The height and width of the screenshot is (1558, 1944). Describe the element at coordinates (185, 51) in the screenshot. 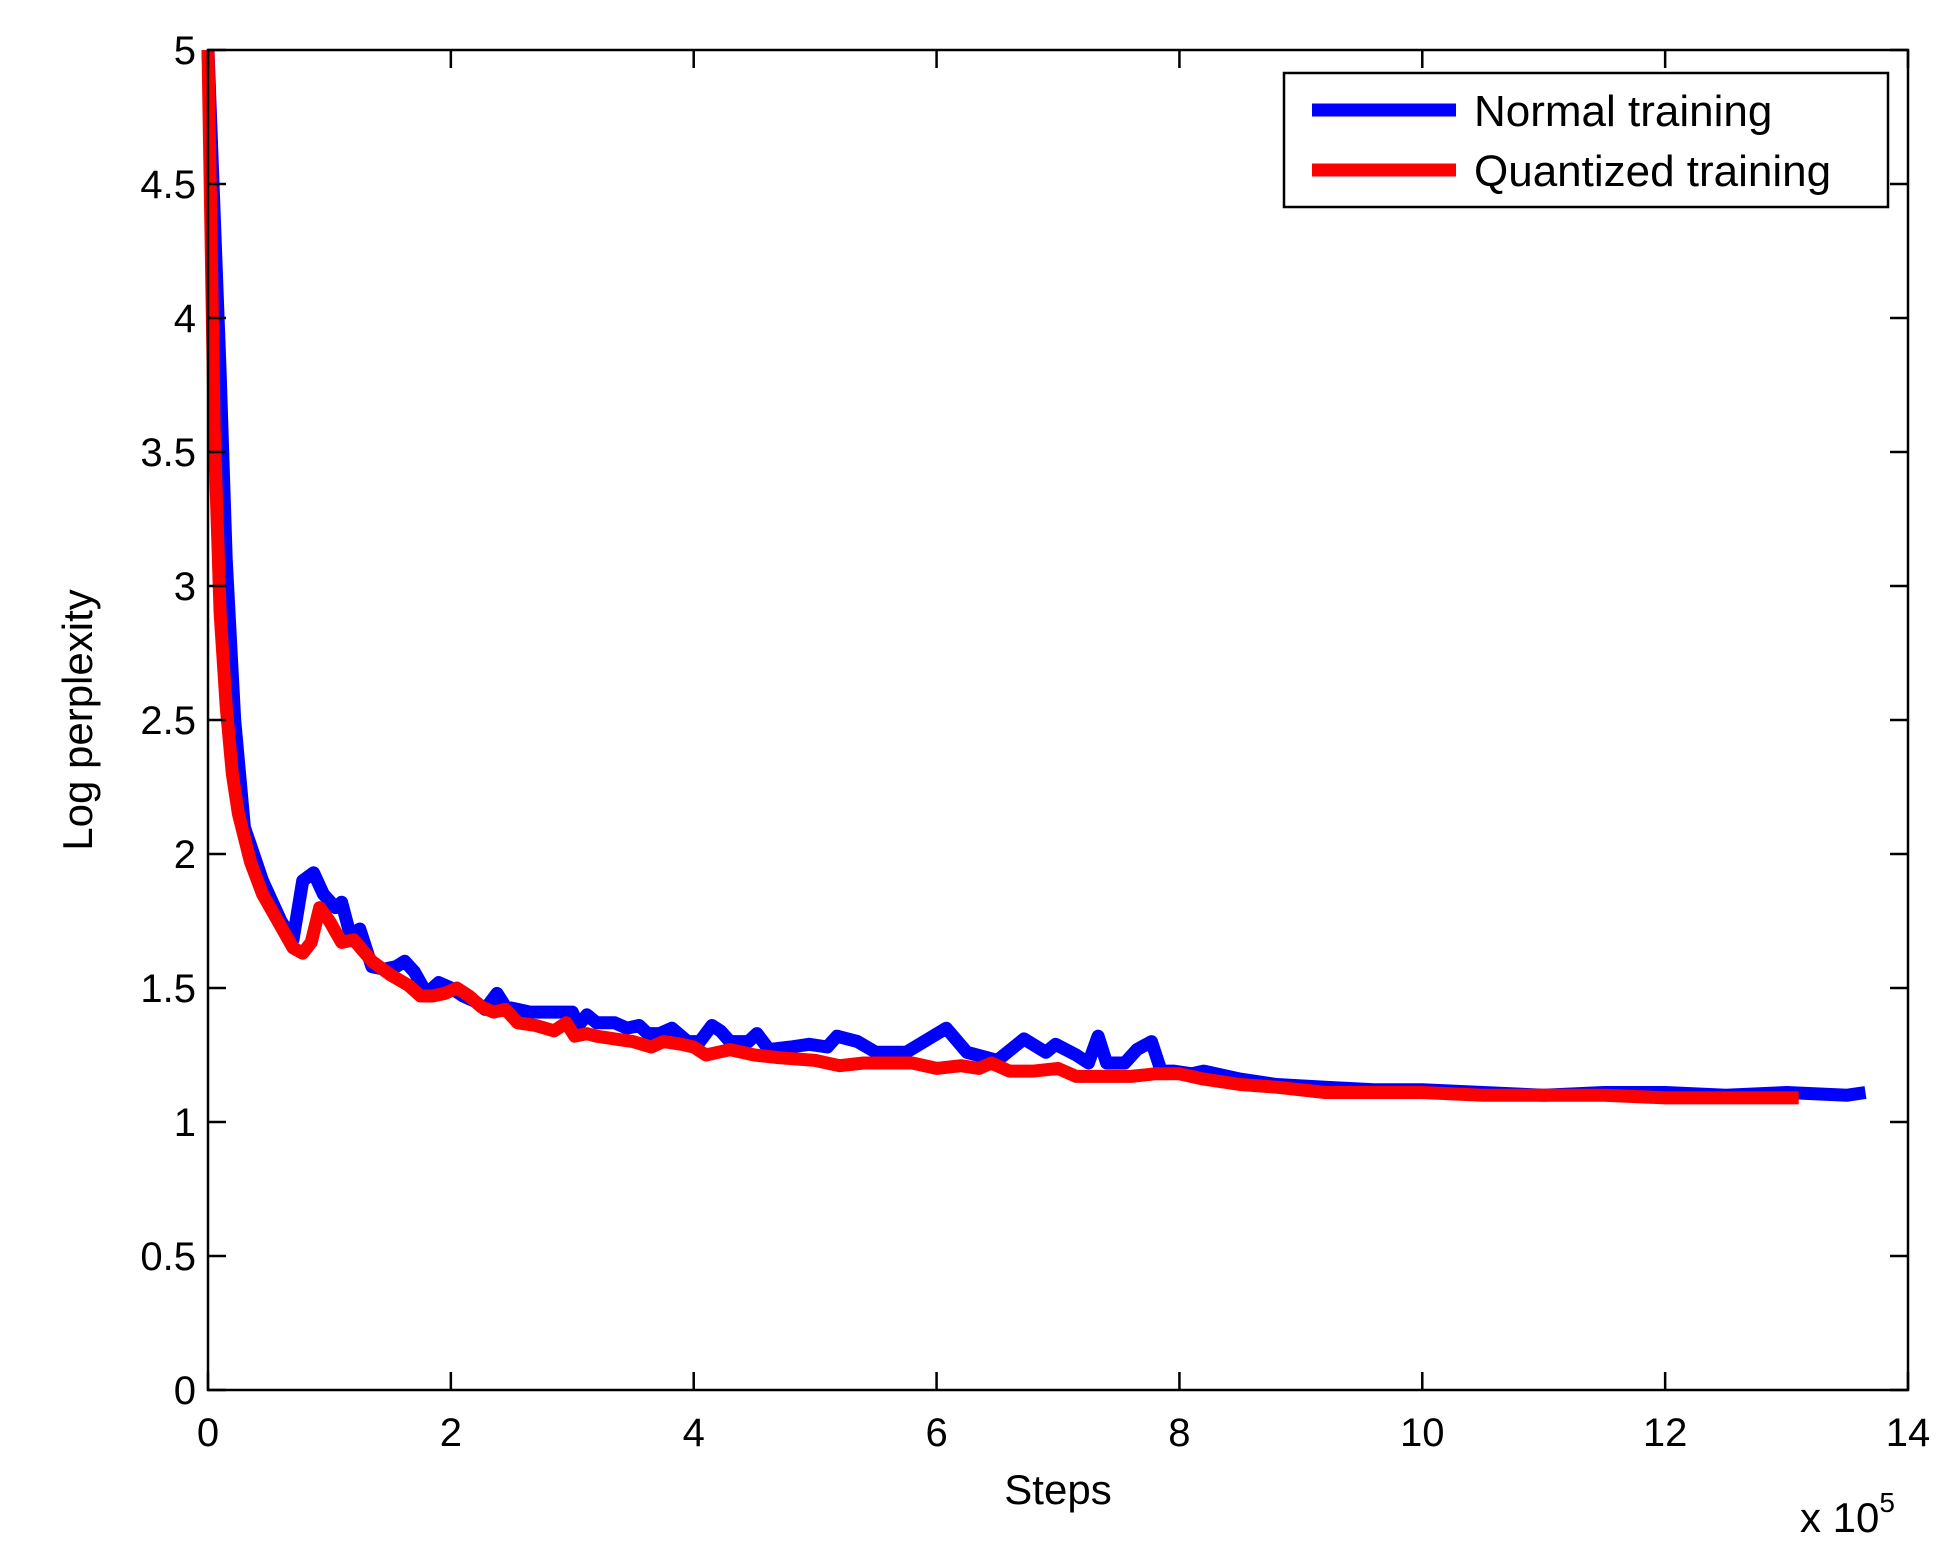

I see `y-tick-label: 5` at that location.